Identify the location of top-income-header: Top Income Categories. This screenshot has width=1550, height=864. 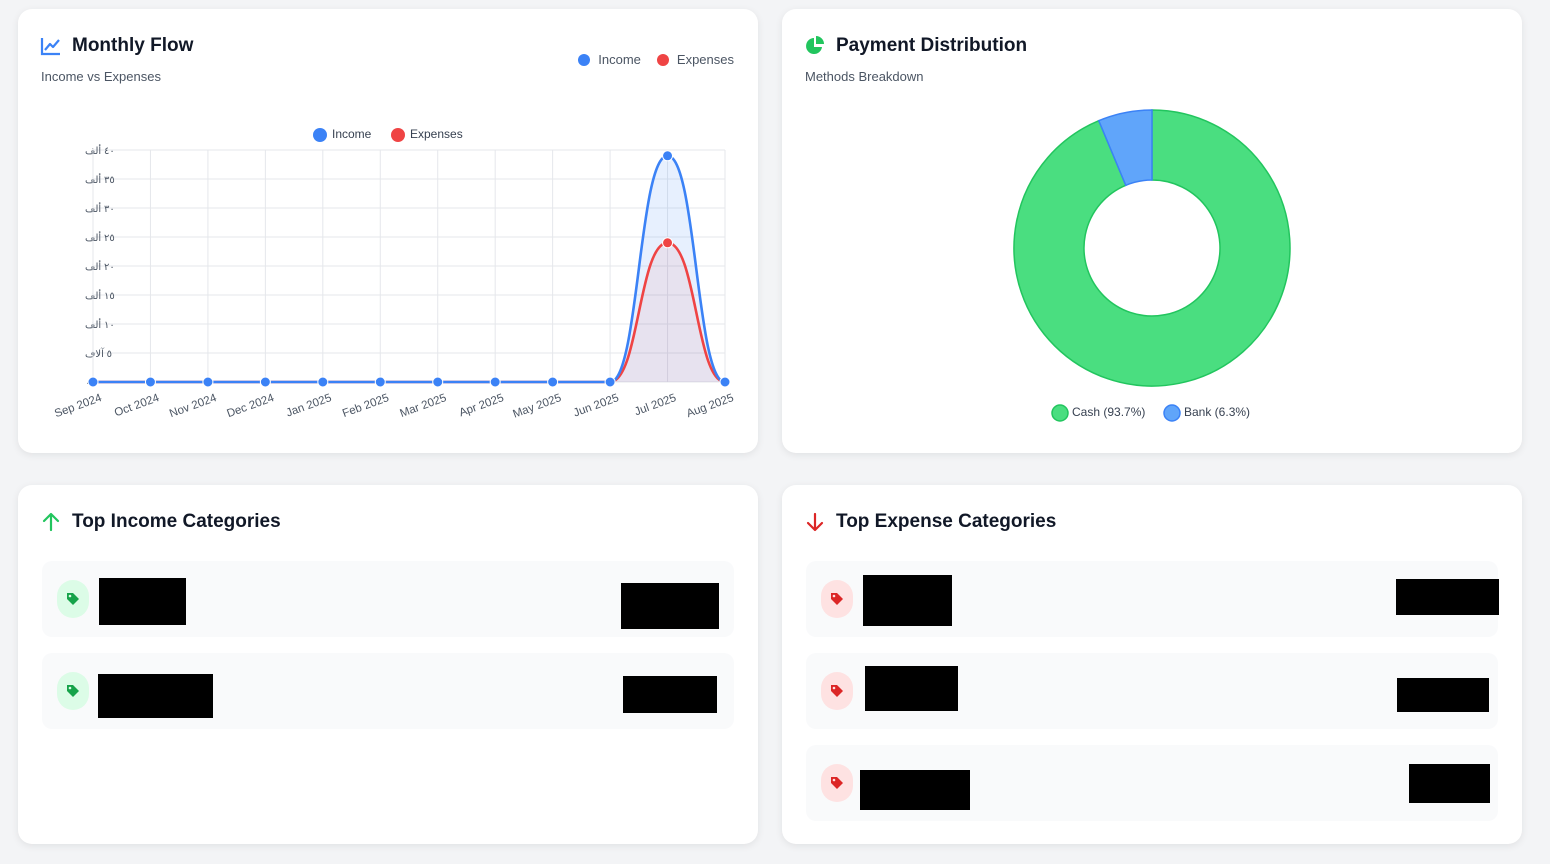
(160, 522).